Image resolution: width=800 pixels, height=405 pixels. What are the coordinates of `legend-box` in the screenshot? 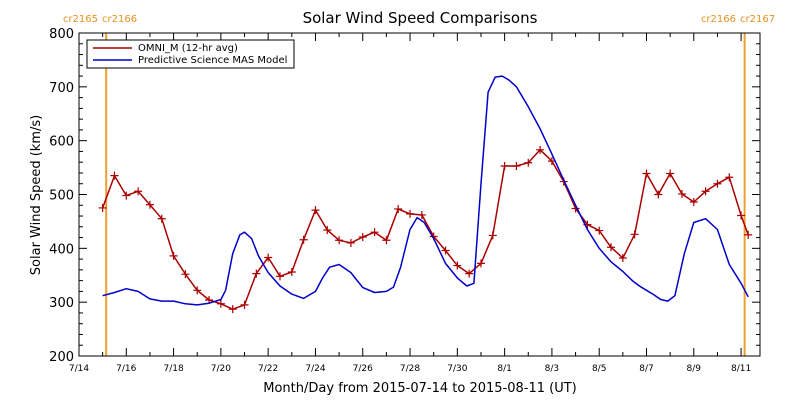 It's located at (190, 54).